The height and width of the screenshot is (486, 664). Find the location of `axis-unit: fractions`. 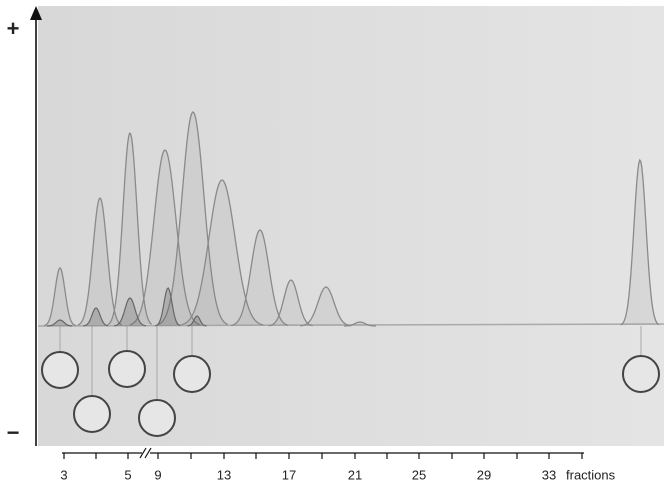

axis-unit: fractions is located at coordinates (591, 474).